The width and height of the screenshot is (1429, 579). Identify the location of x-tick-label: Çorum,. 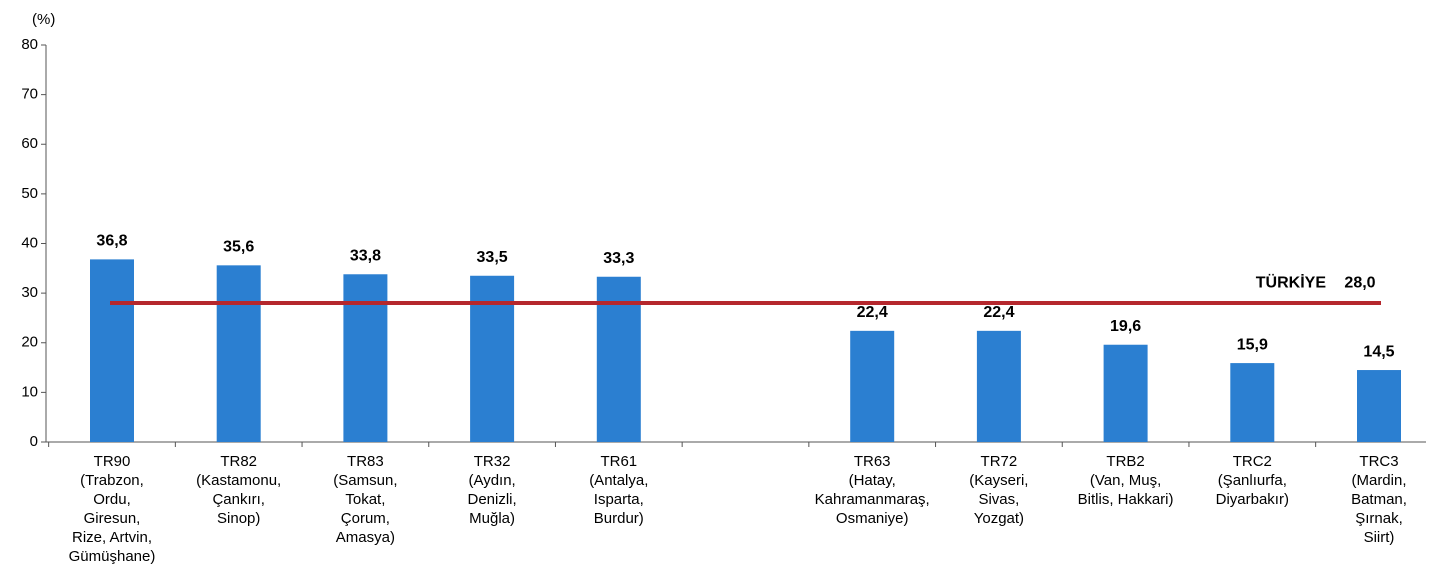
(365, 518).